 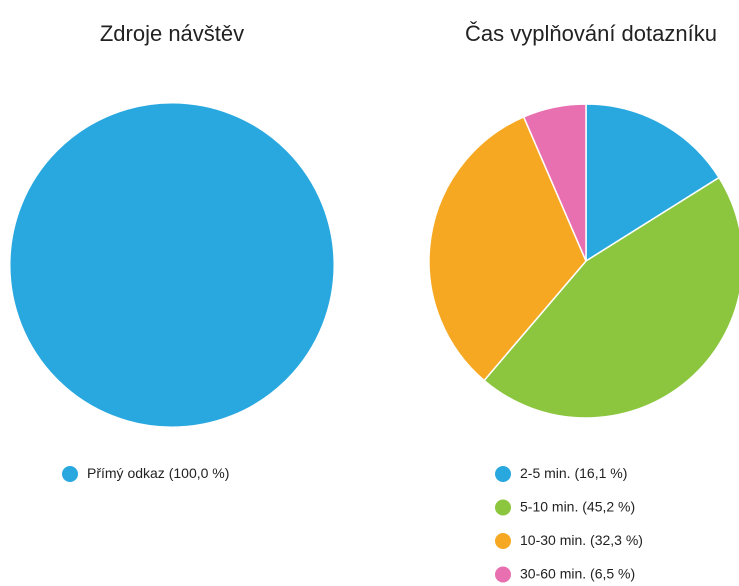 I want to click on legend-name: 30-60 min., so click(x=553, y=573).